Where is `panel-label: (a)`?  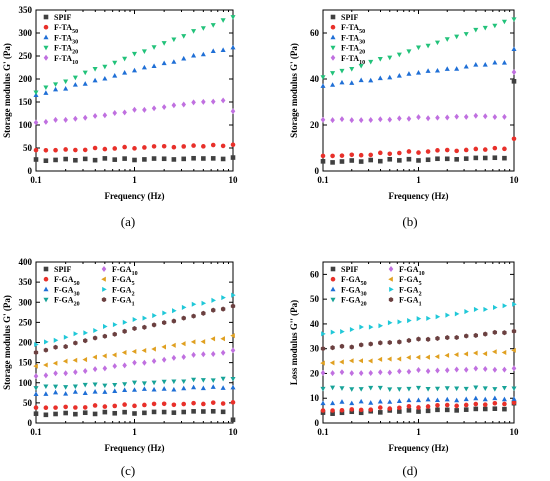 panel-label: (a) is located at coordinates (128, 221).